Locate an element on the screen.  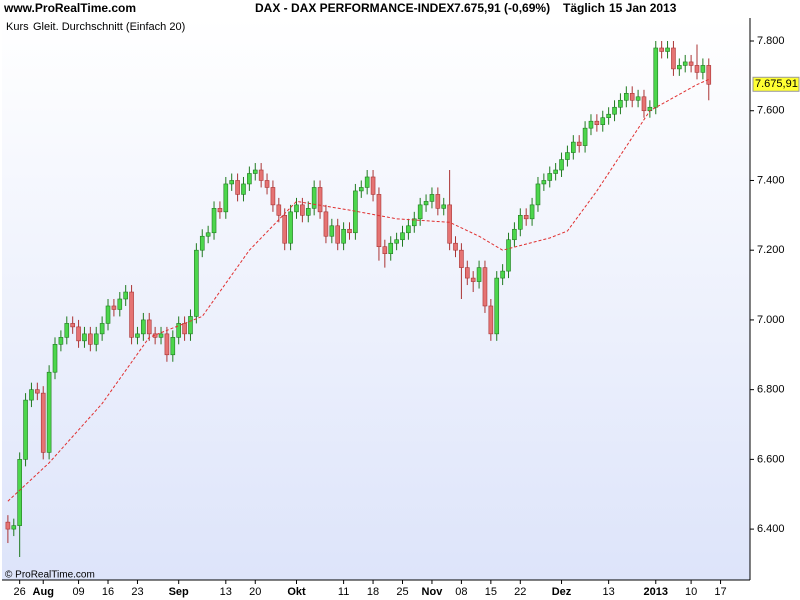
x-tick-label: 11 is located at coordinates (343, 592).